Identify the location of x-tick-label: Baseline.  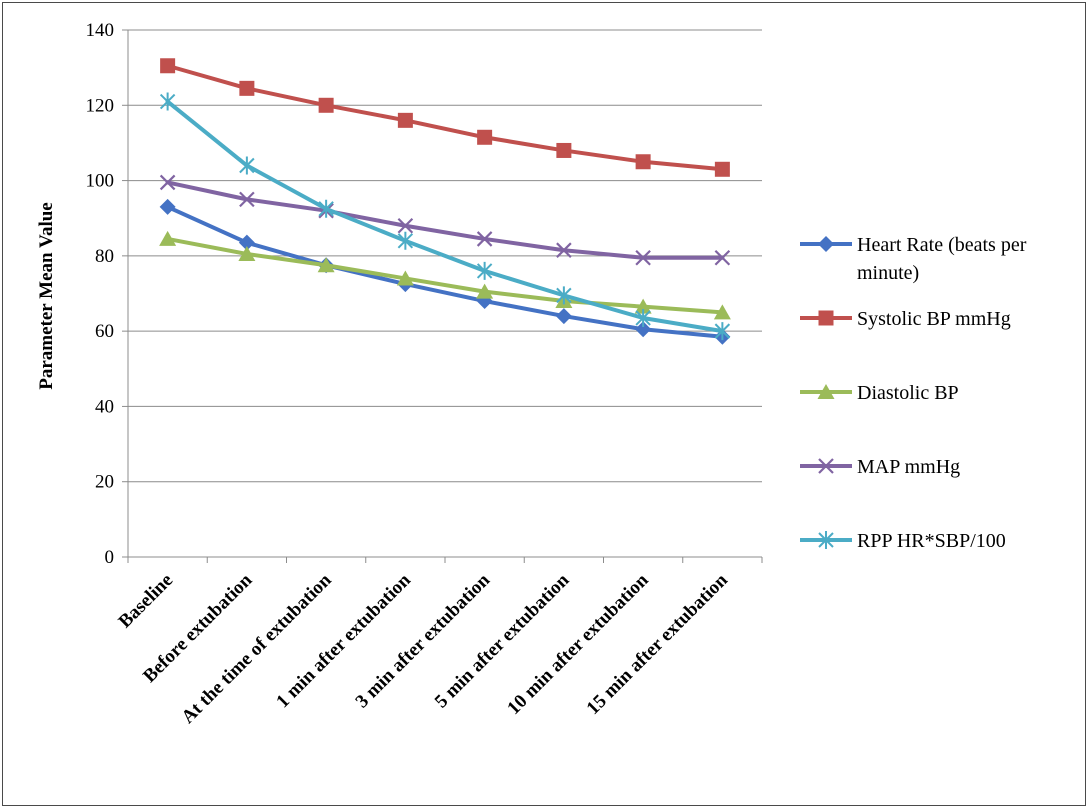
(146, 601).